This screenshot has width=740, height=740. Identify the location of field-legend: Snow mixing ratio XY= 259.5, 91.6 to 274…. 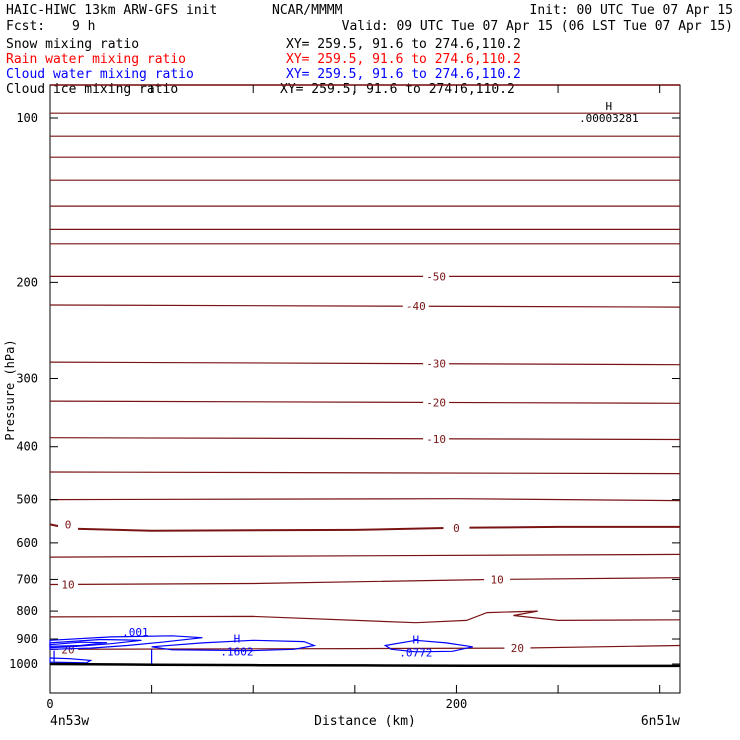
(263, 67).